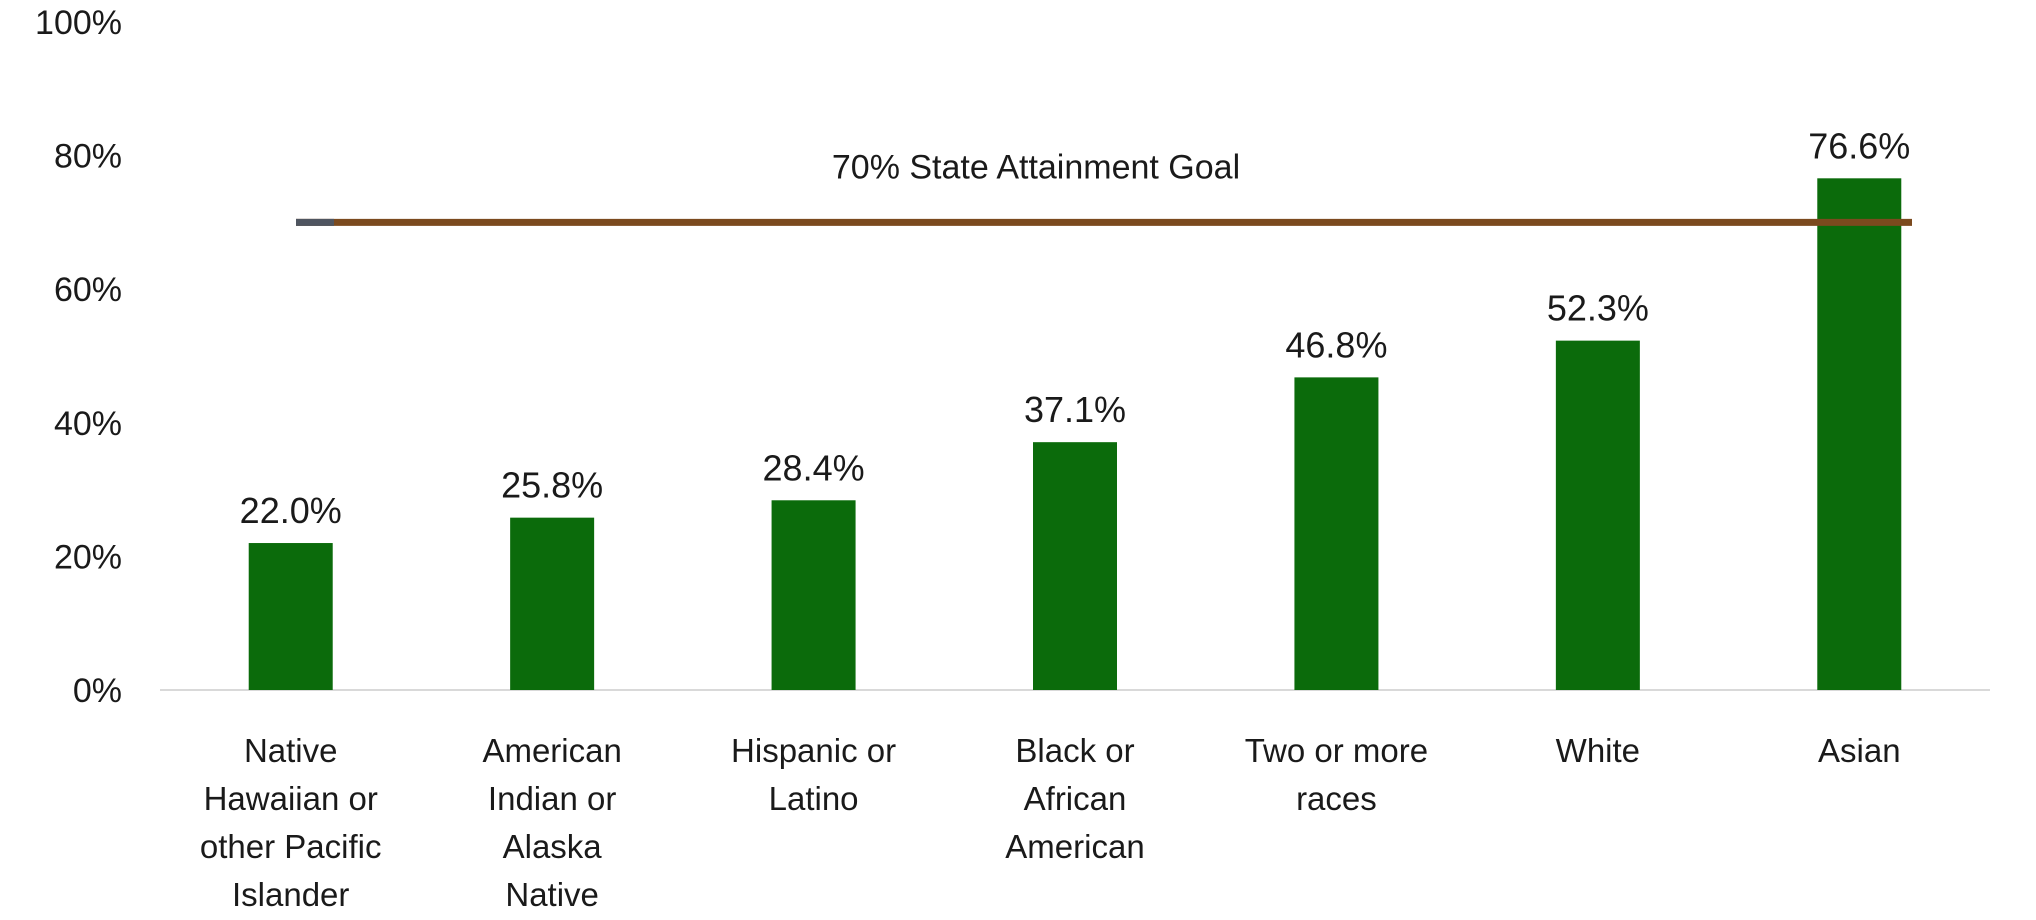 The height and width of the screenshot is (920, 2036). I want to click on goal-label: 70% State Attainment Goal, so click(1036, 167).